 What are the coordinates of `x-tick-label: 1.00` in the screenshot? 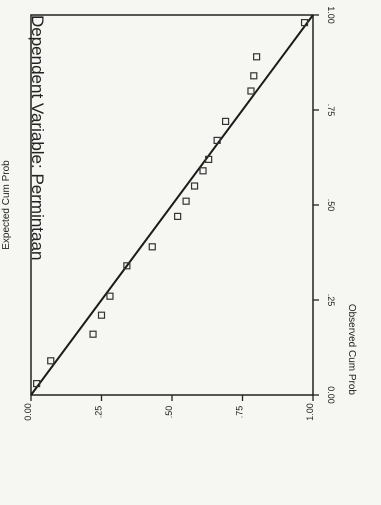 It's located at (331, 15).